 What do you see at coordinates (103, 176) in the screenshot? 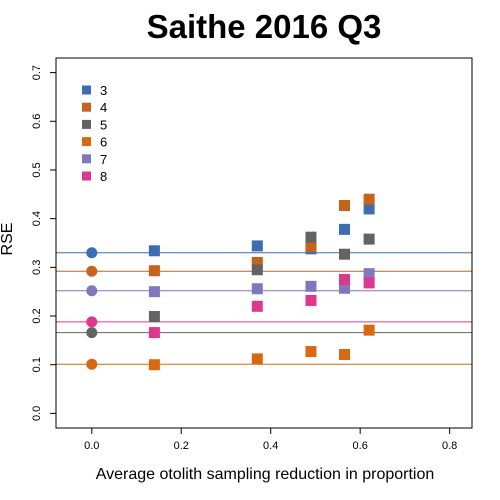
I see `legend-label-8: 8` at bounding box center [103, 176].